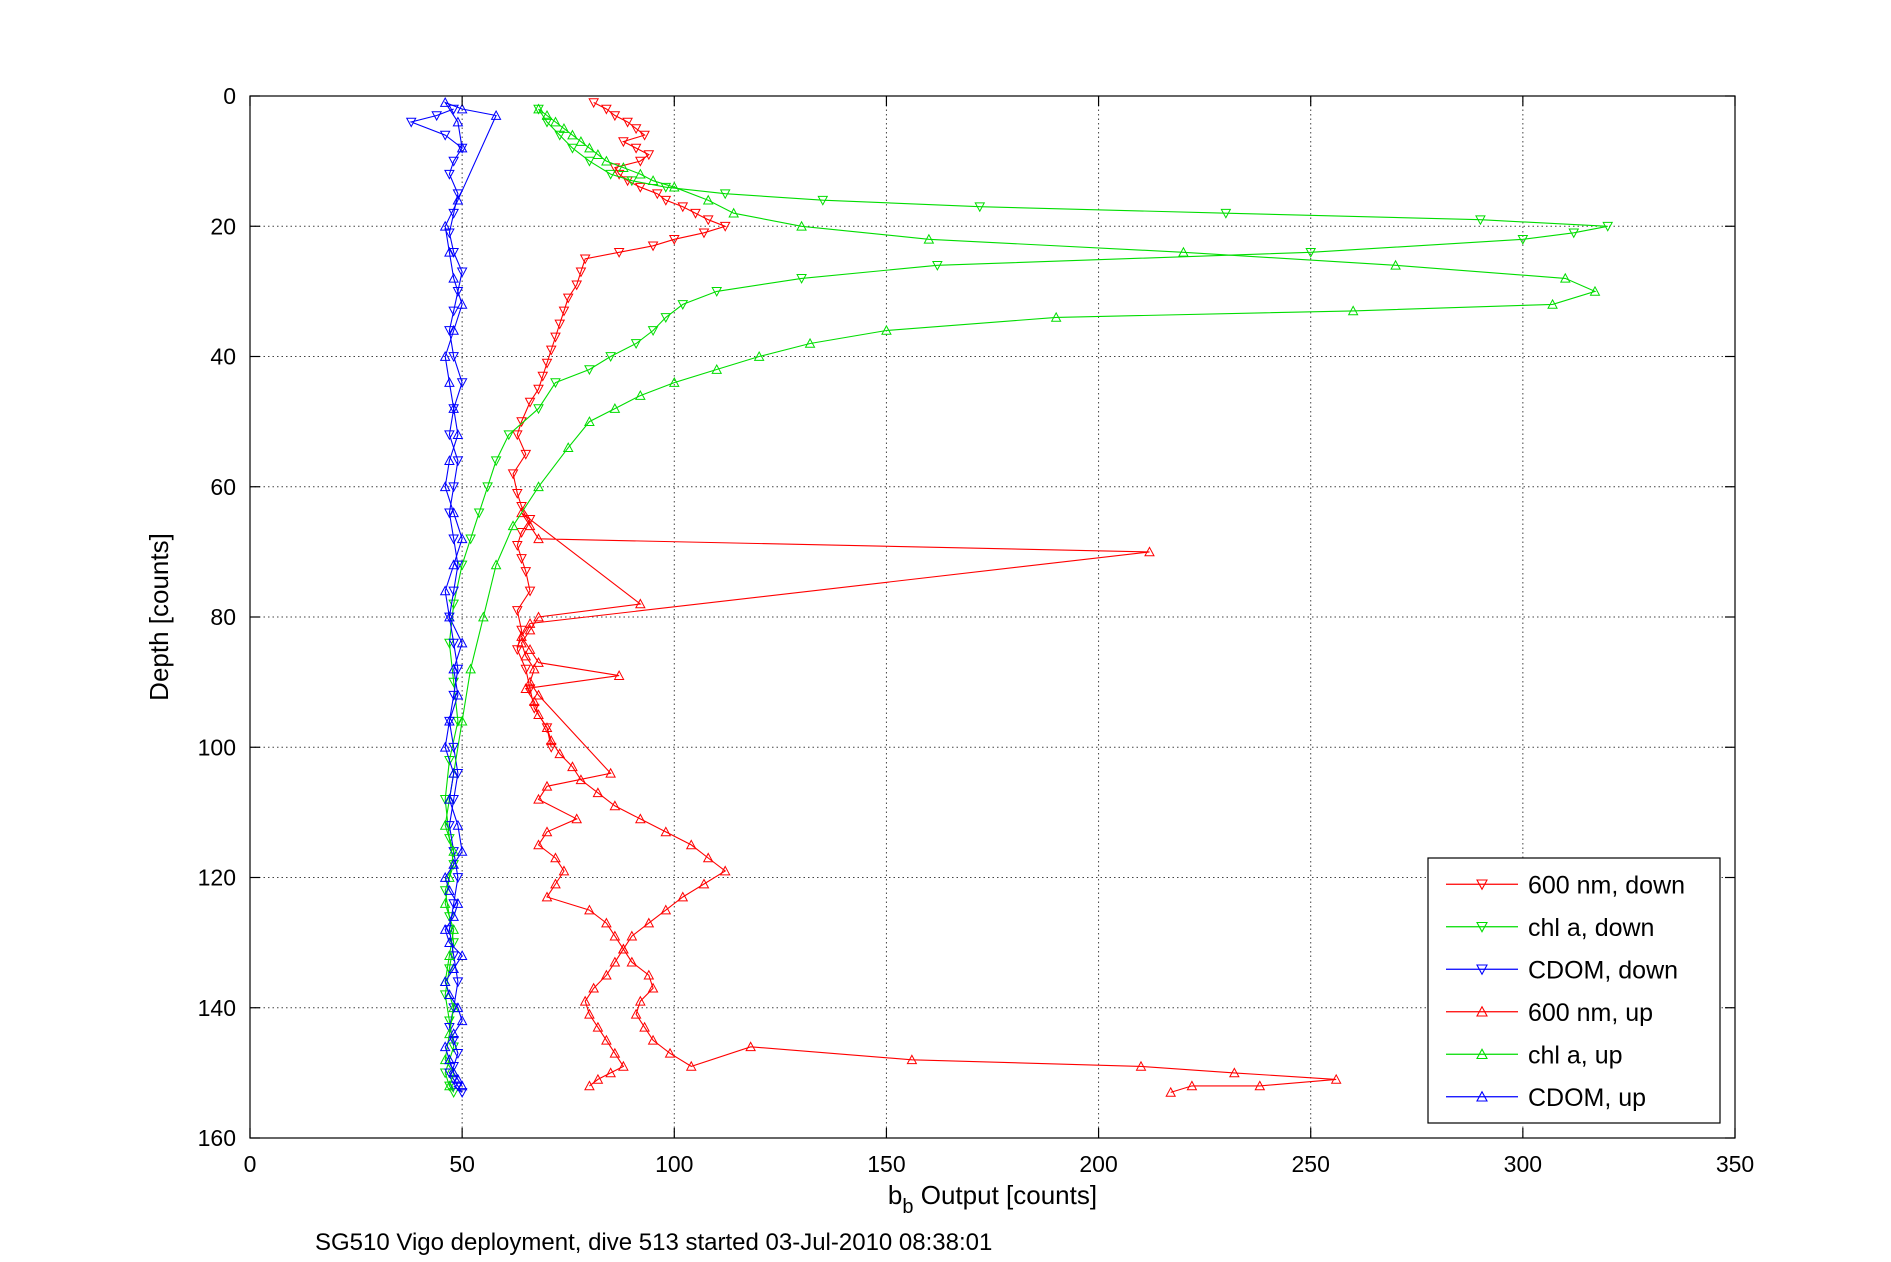  I want to click on x-axis-label: bb Output [counts], so click(992, 1199).